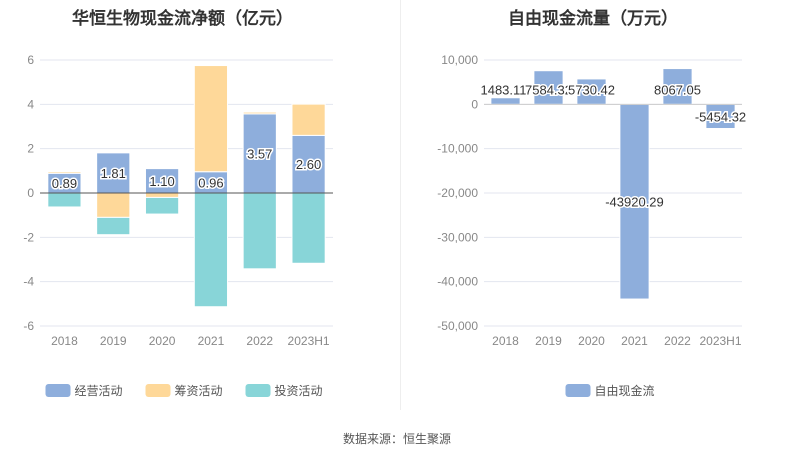 The image size is (794, 459). Describe the element at coordinates (457, 326) in the screenshot. I see `y-tick-label: -50,000` at that location.